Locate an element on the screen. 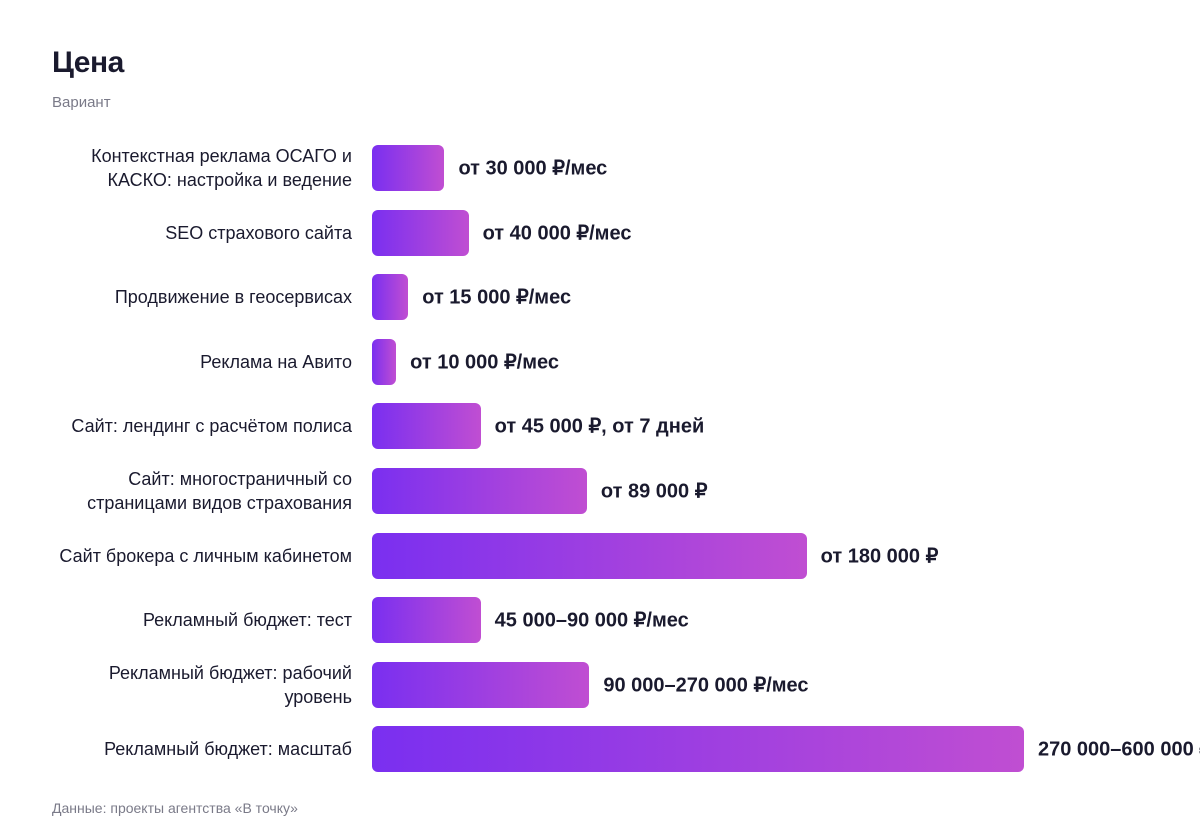  category-label: Реклама на Авито is located at coordinates (276, 361).